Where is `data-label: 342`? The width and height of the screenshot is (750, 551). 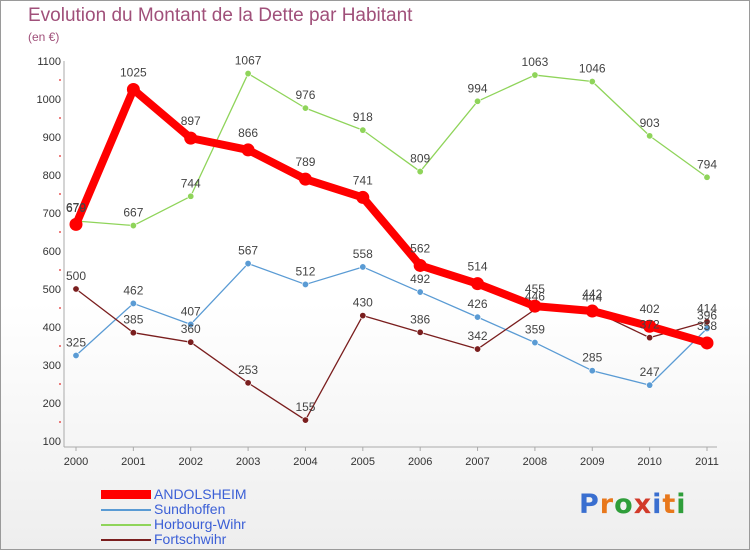
data-label: 342 is located at coordinates (478, 336).